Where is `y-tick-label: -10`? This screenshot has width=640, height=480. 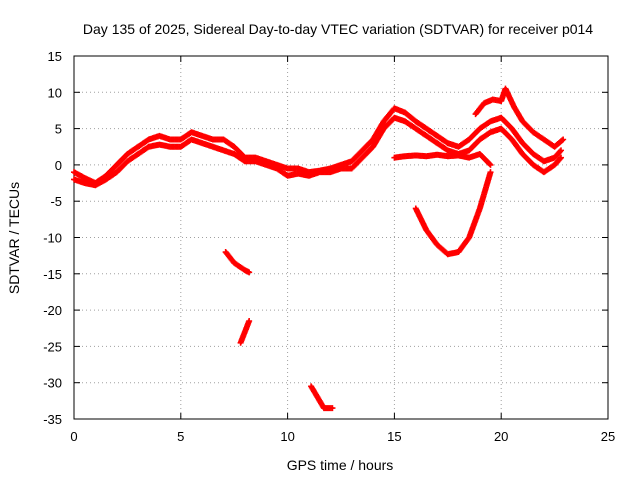
y-tick-label: -10 is located at coordinates (52, 238).